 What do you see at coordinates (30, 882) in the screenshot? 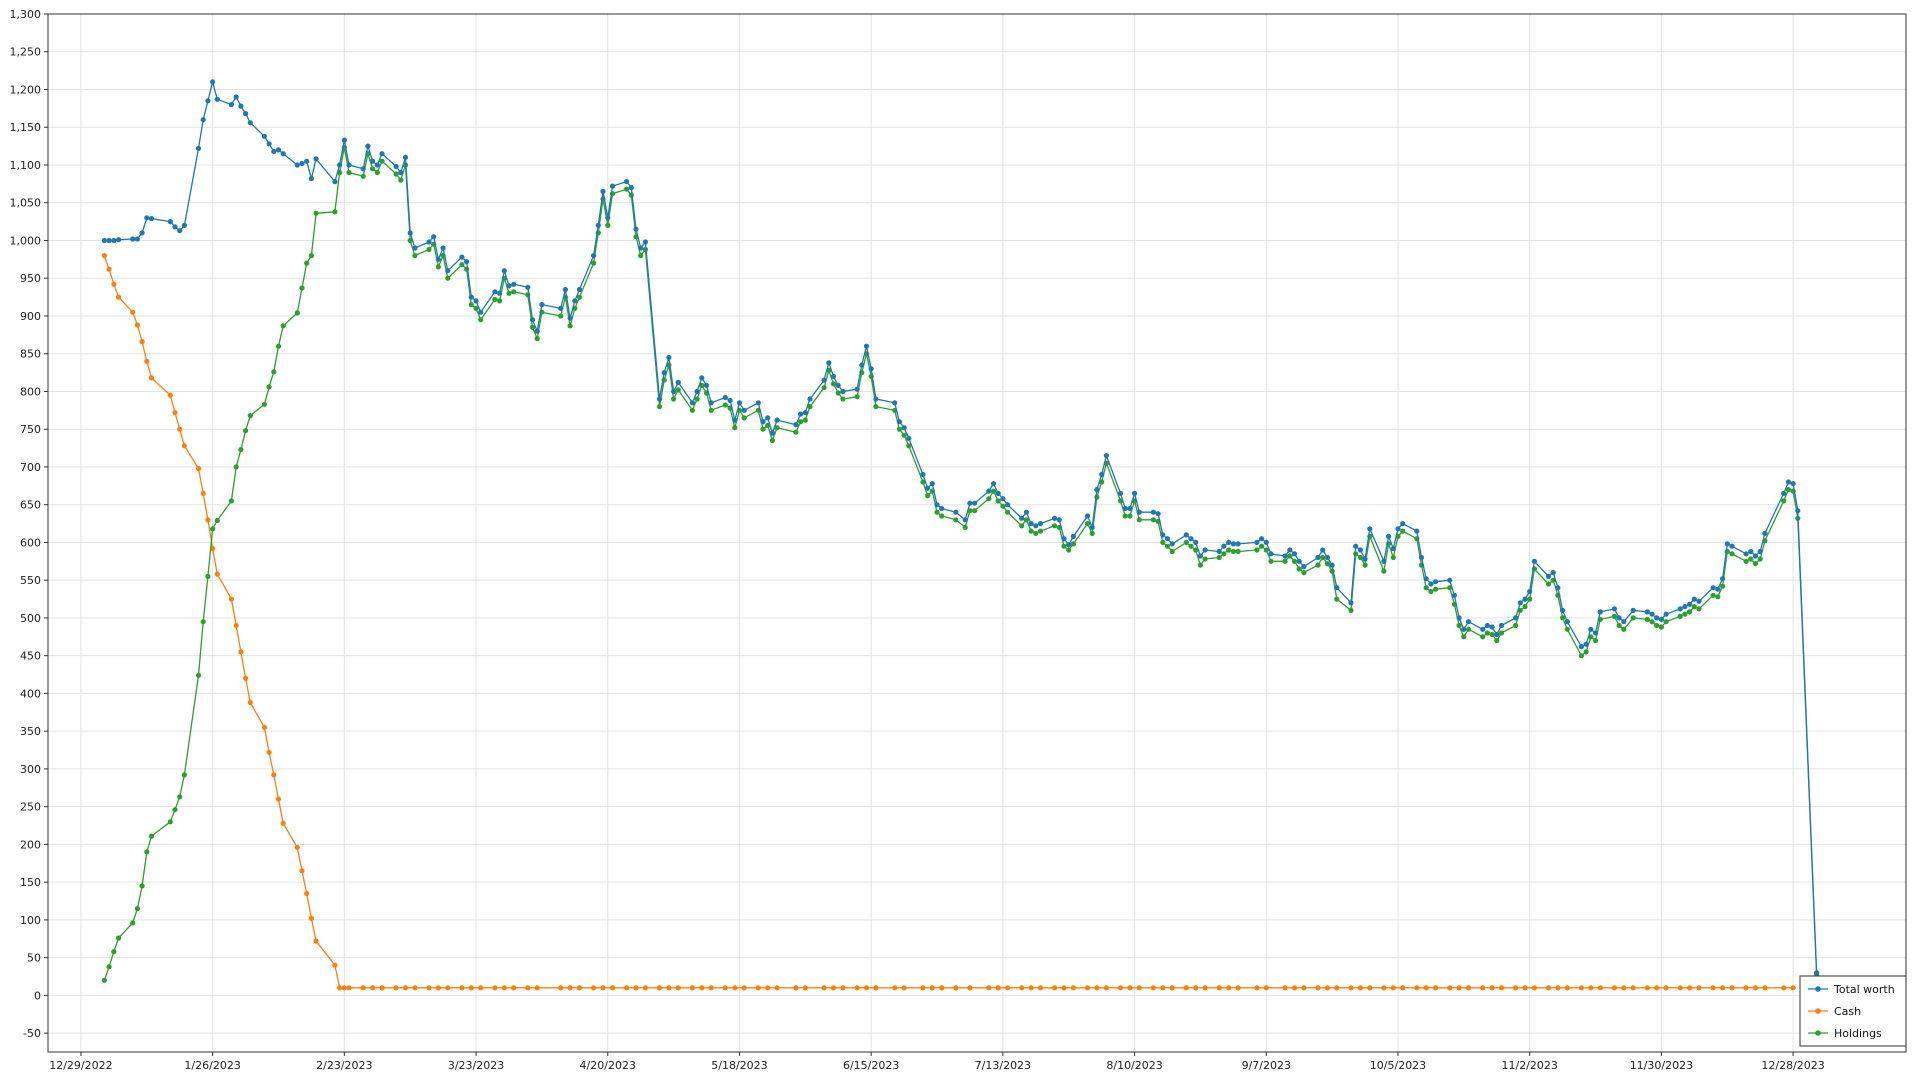
I see `y-tick-label: 150` at bounding box center [30, 882].